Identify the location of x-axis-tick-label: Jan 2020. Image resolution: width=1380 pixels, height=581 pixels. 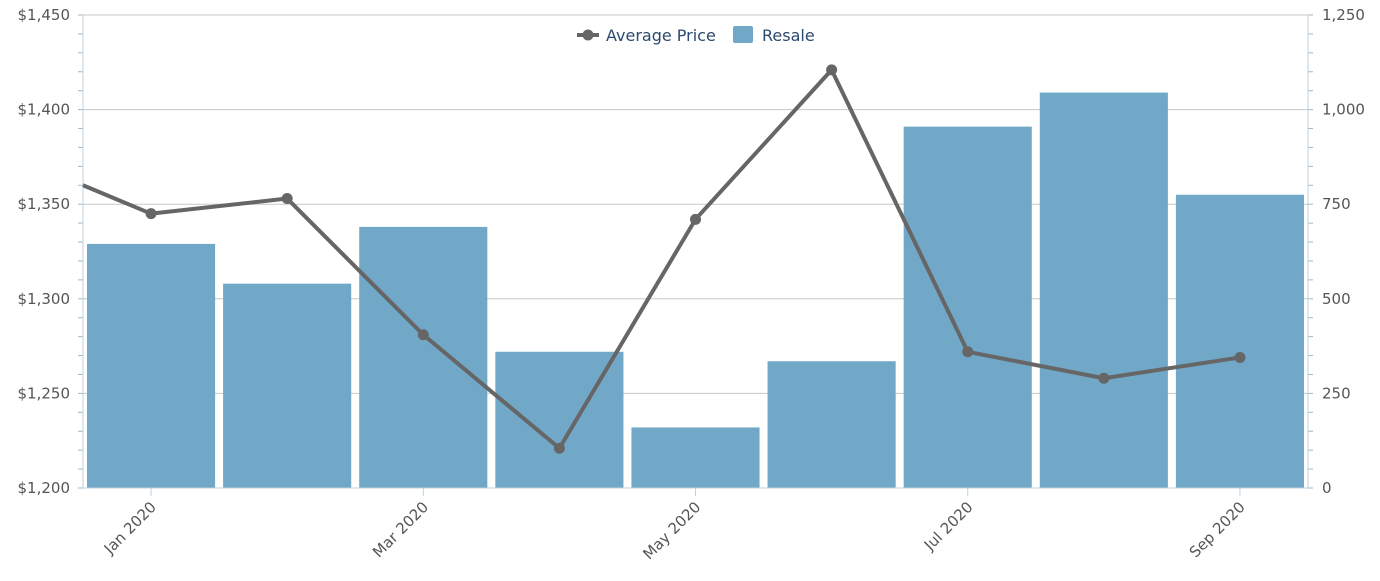
(130, 528).